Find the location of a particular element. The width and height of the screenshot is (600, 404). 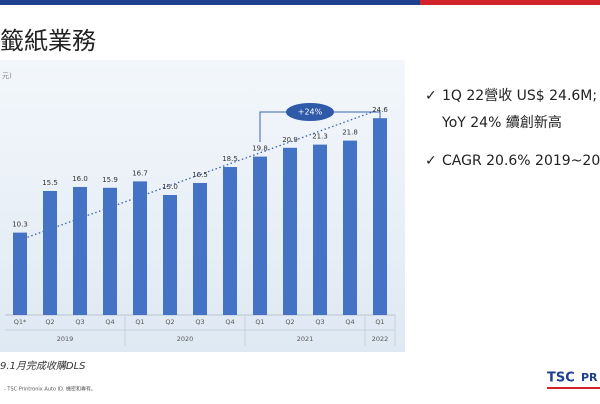

value-label: 24.6 is located at coordinates (380, 110).